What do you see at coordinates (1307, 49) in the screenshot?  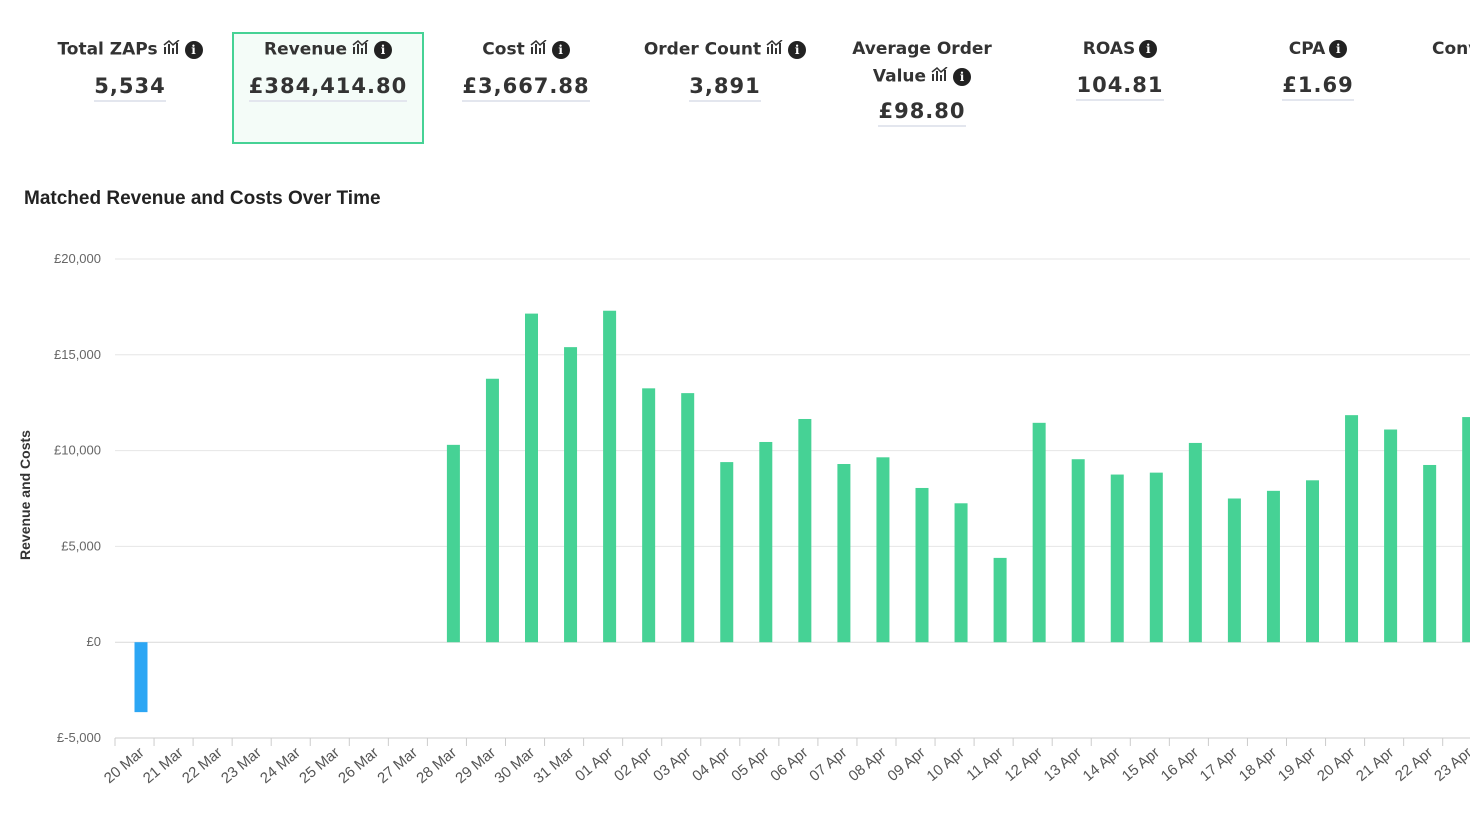 I see `metric-label: CPA` at bounding box center [1307, 49].